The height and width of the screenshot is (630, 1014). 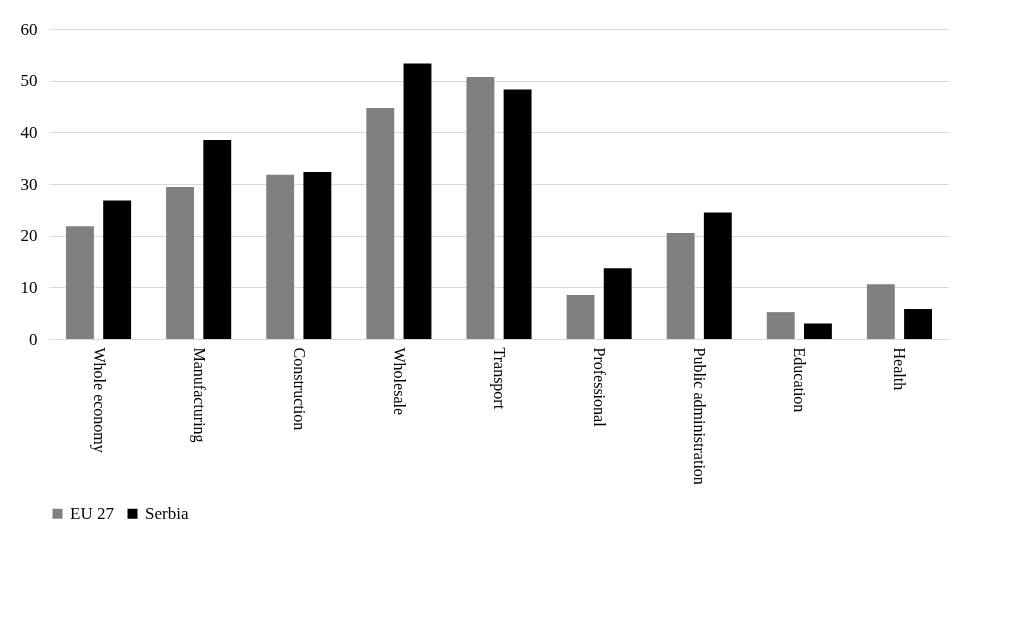 What do you see at coordinates (198, 395) in the screenshot?
I see `x-tick-label: Manufacturing` at bounding box center [198, 395].